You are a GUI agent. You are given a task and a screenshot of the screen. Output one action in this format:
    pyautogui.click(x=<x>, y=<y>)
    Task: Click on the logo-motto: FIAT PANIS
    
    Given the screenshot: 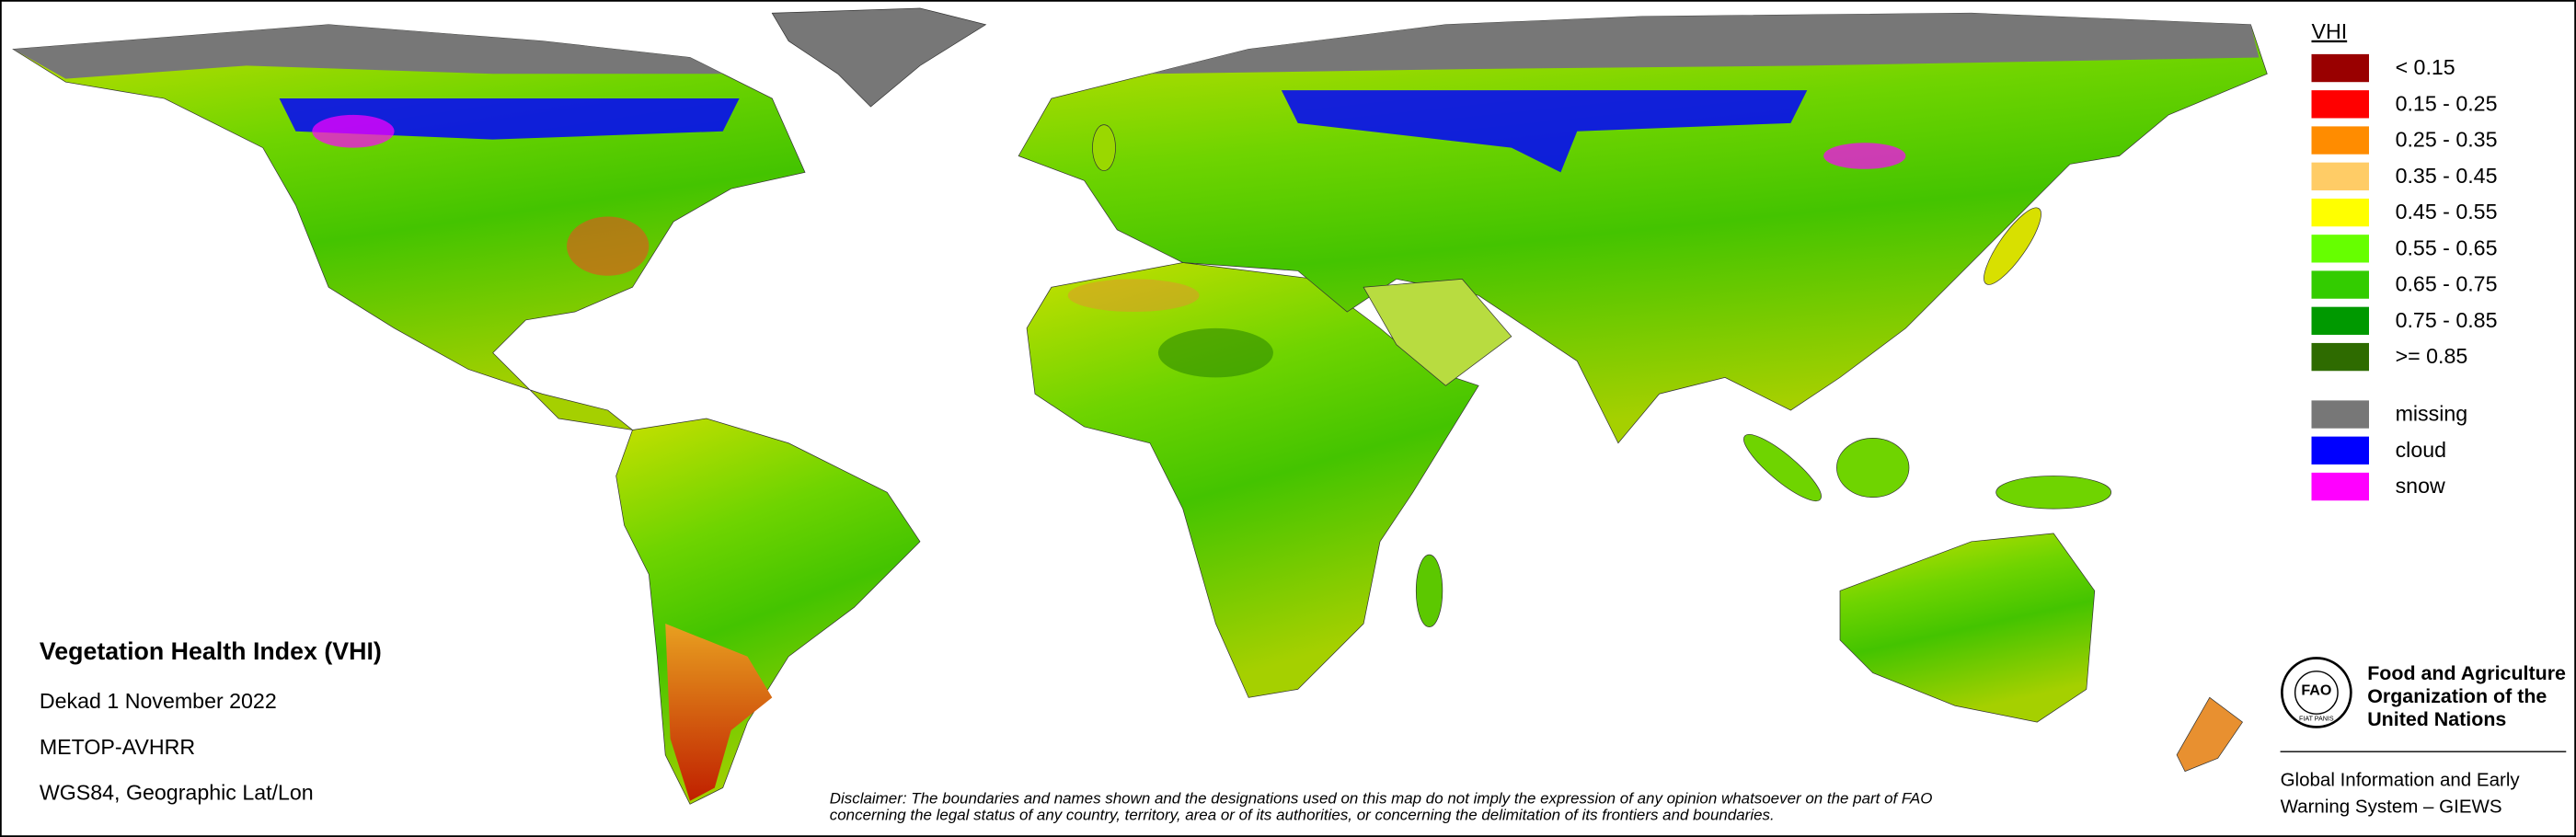 What is the action you would take?
    pyautogui.click(x=2316, y=718)
    